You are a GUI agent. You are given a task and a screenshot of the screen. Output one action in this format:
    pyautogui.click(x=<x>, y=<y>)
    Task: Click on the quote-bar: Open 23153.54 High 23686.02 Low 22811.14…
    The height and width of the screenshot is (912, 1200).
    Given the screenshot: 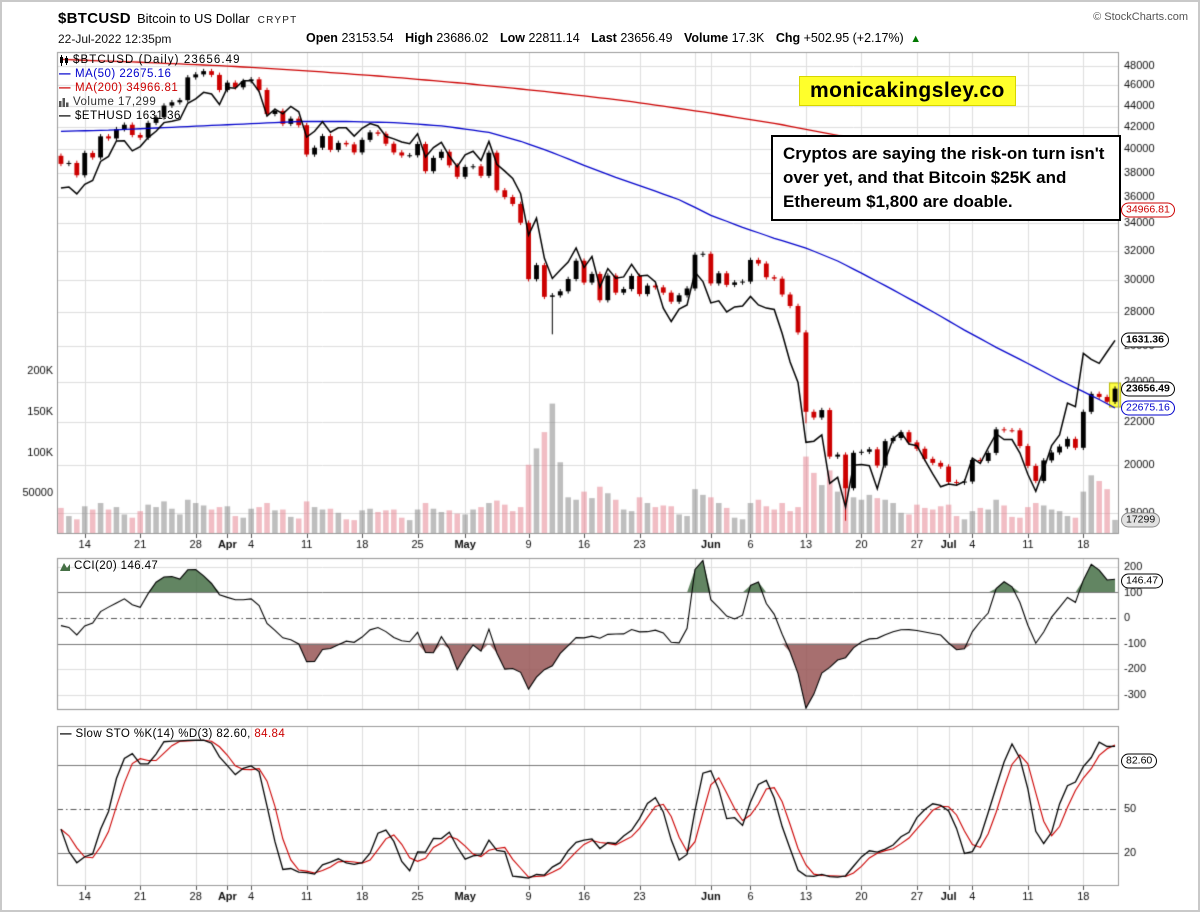 What is the action you would take?
    pyautogui.click(x=609, y=38)
    